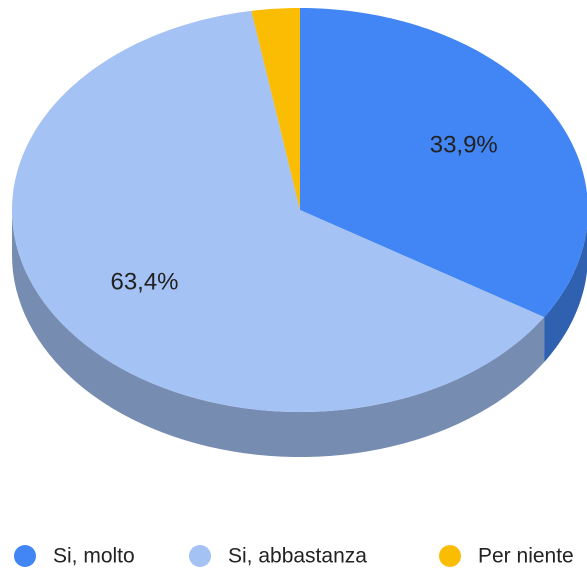 This screenshot has width=587, height=576. Describe the element at coordinates (94, 556) in the screenshot. I see `legend-label: Si, molto` at that location.